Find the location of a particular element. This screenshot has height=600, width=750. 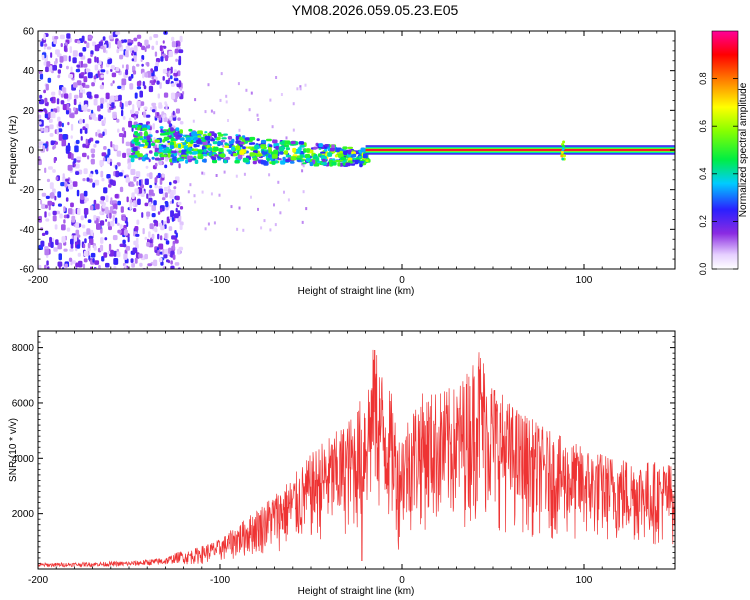

snr-x-label: Height of straight line (km) is located at coordinates (356, 591).